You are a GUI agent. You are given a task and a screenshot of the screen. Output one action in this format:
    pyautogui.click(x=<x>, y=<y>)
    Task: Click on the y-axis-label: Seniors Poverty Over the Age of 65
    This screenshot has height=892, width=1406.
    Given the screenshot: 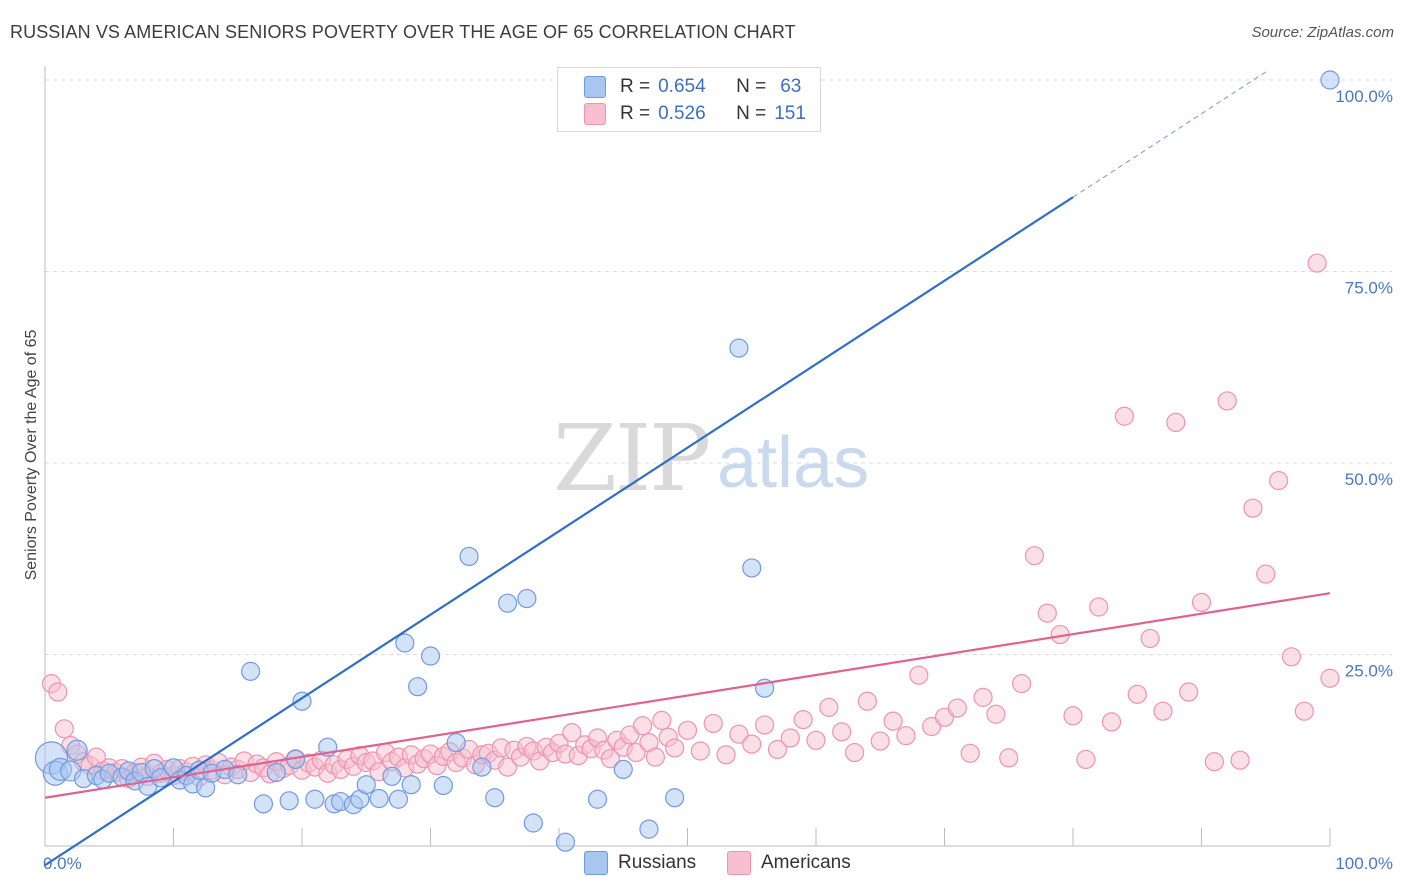 What is the action you would take?
    pyautogui.click(x=31, y=455)
    